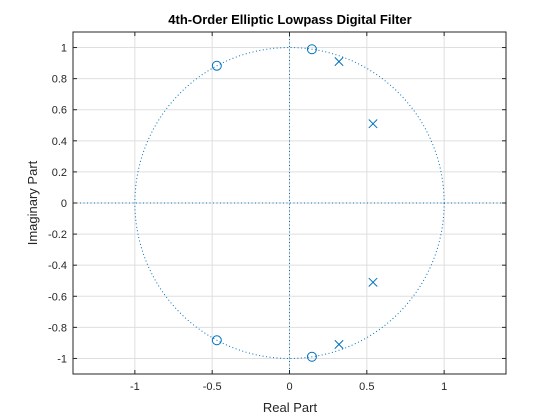  What do you see at coordinates (289, 387) in the screenshot?
I see `x-tick-label: 0` at bounding box center [289, 387].